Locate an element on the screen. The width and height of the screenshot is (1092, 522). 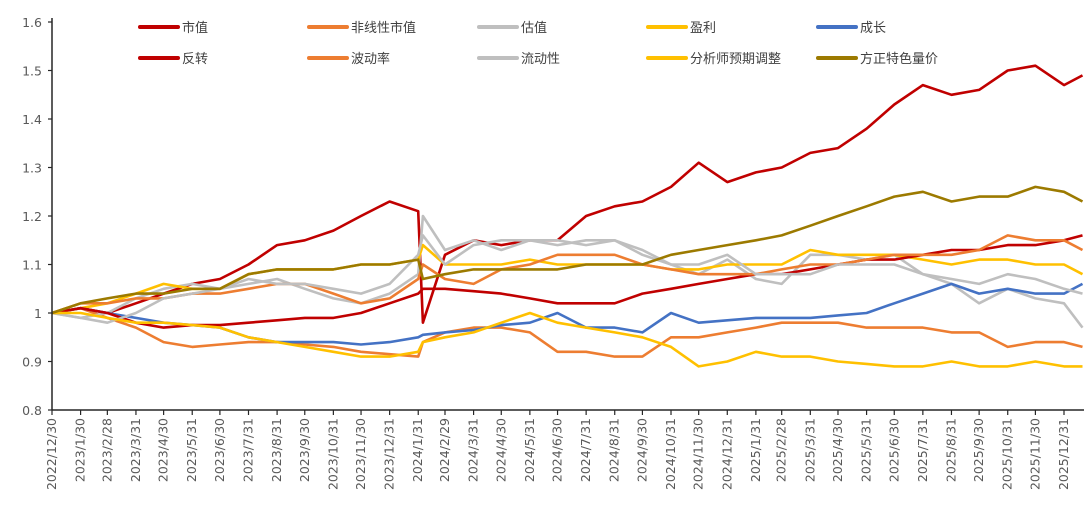
legend-label: 估值 is located at coordinates (534, 28).